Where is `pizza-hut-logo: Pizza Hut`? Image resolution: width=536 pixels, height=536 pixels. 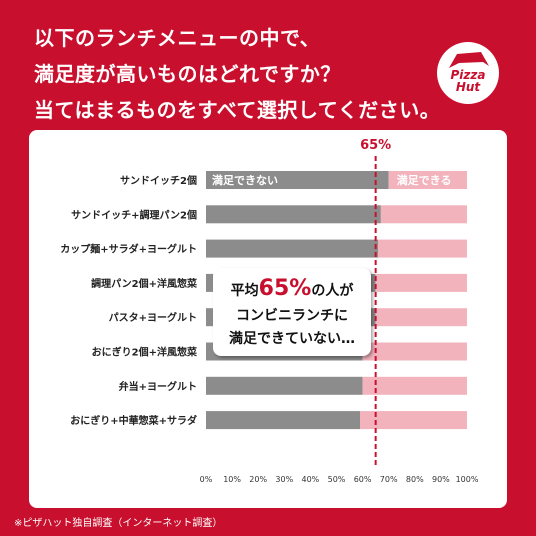 pizza-hut-logo: Pizza Hut is located at coordinates (468, 73).